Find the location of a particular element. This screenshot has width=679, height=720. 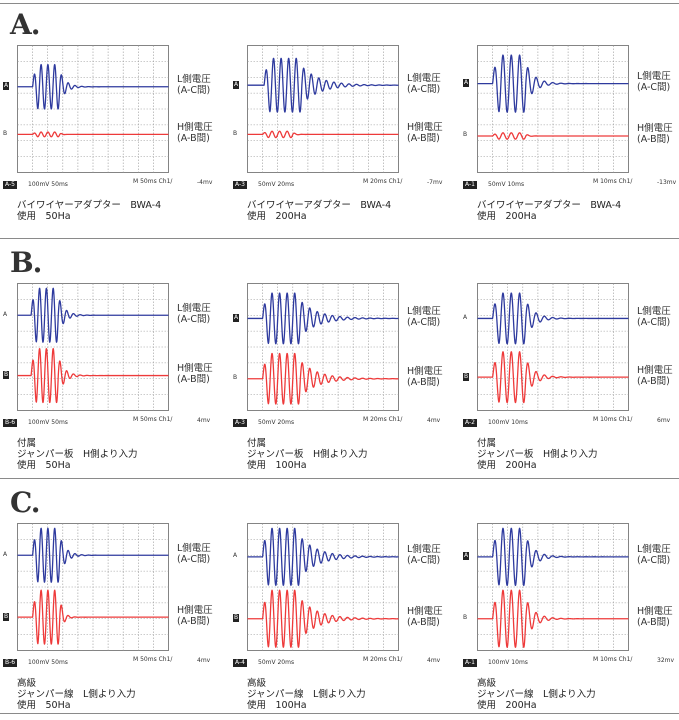

scale-readout: 100mV 10ms is located at coordinates (508, 662).